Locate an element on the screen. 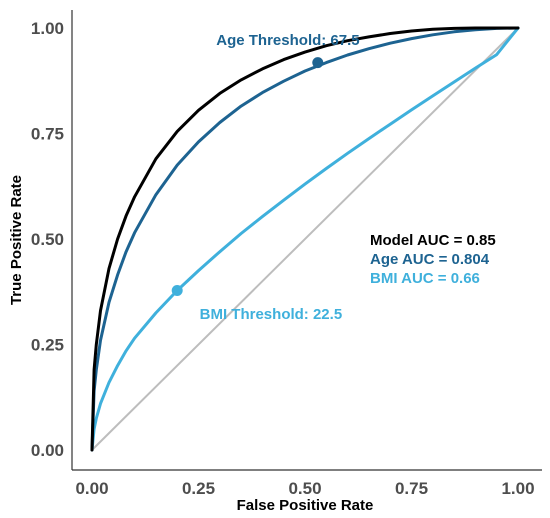  bmi-threshold-label: BMI Threshold: 22.5 is located at coordinates (271, 314).